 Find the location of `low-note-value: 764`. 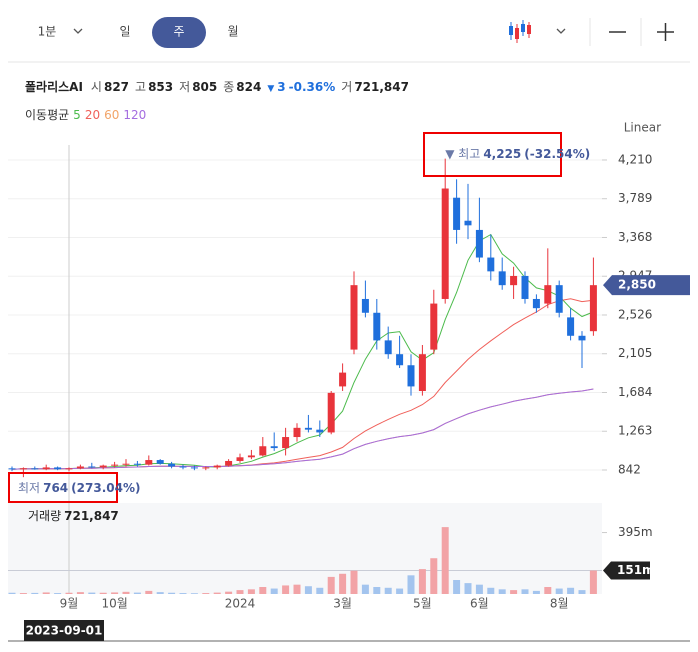

low-note-value: 764 is located at coordinates (55, 488).